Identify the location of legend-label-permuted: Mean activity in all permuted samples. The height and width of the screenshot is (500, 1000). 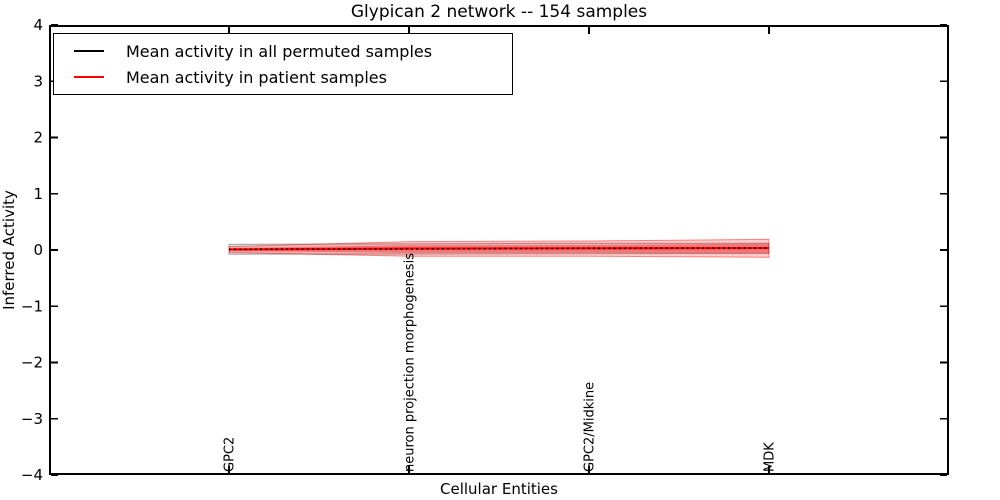
(279, 51).